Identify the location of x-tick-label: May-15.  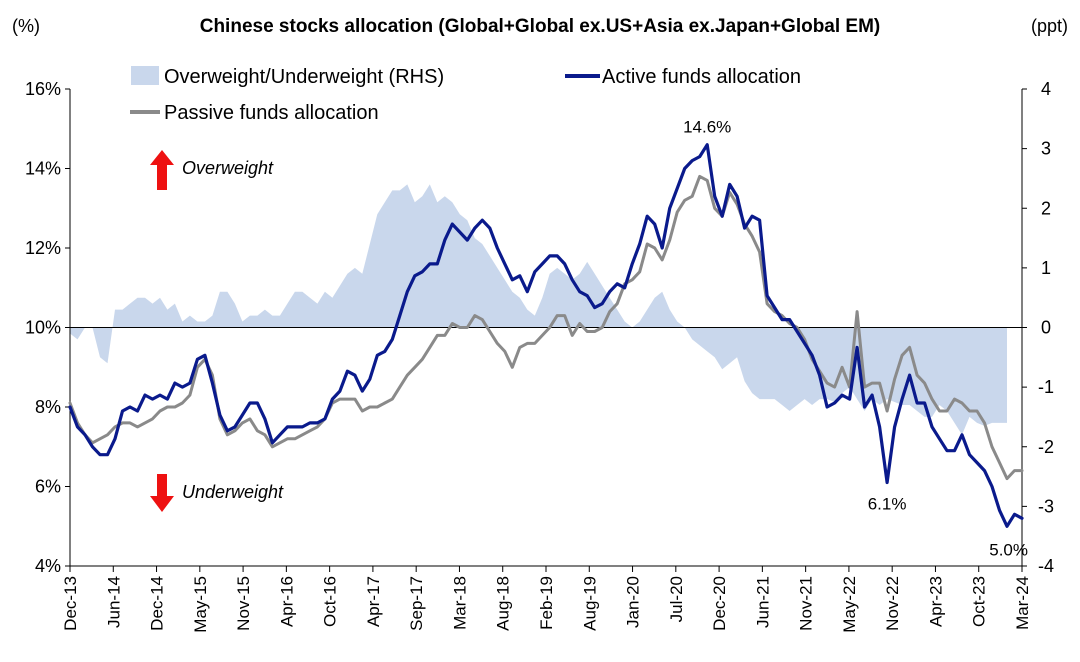
(200, 604).